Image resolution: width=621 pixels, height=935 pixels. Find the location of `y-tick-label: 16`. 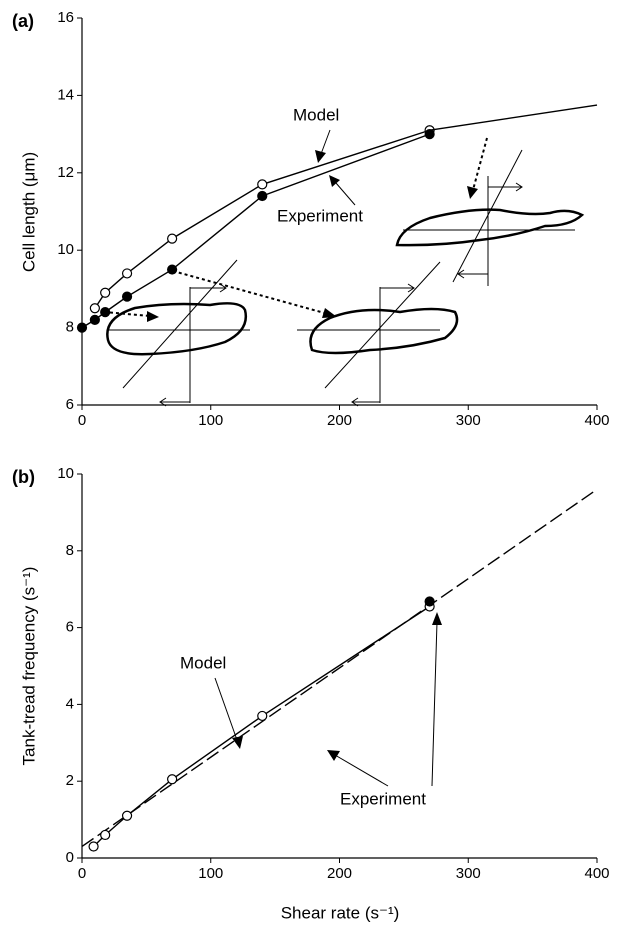

y-tick-label: 16 is located at coordinates (65, 17).